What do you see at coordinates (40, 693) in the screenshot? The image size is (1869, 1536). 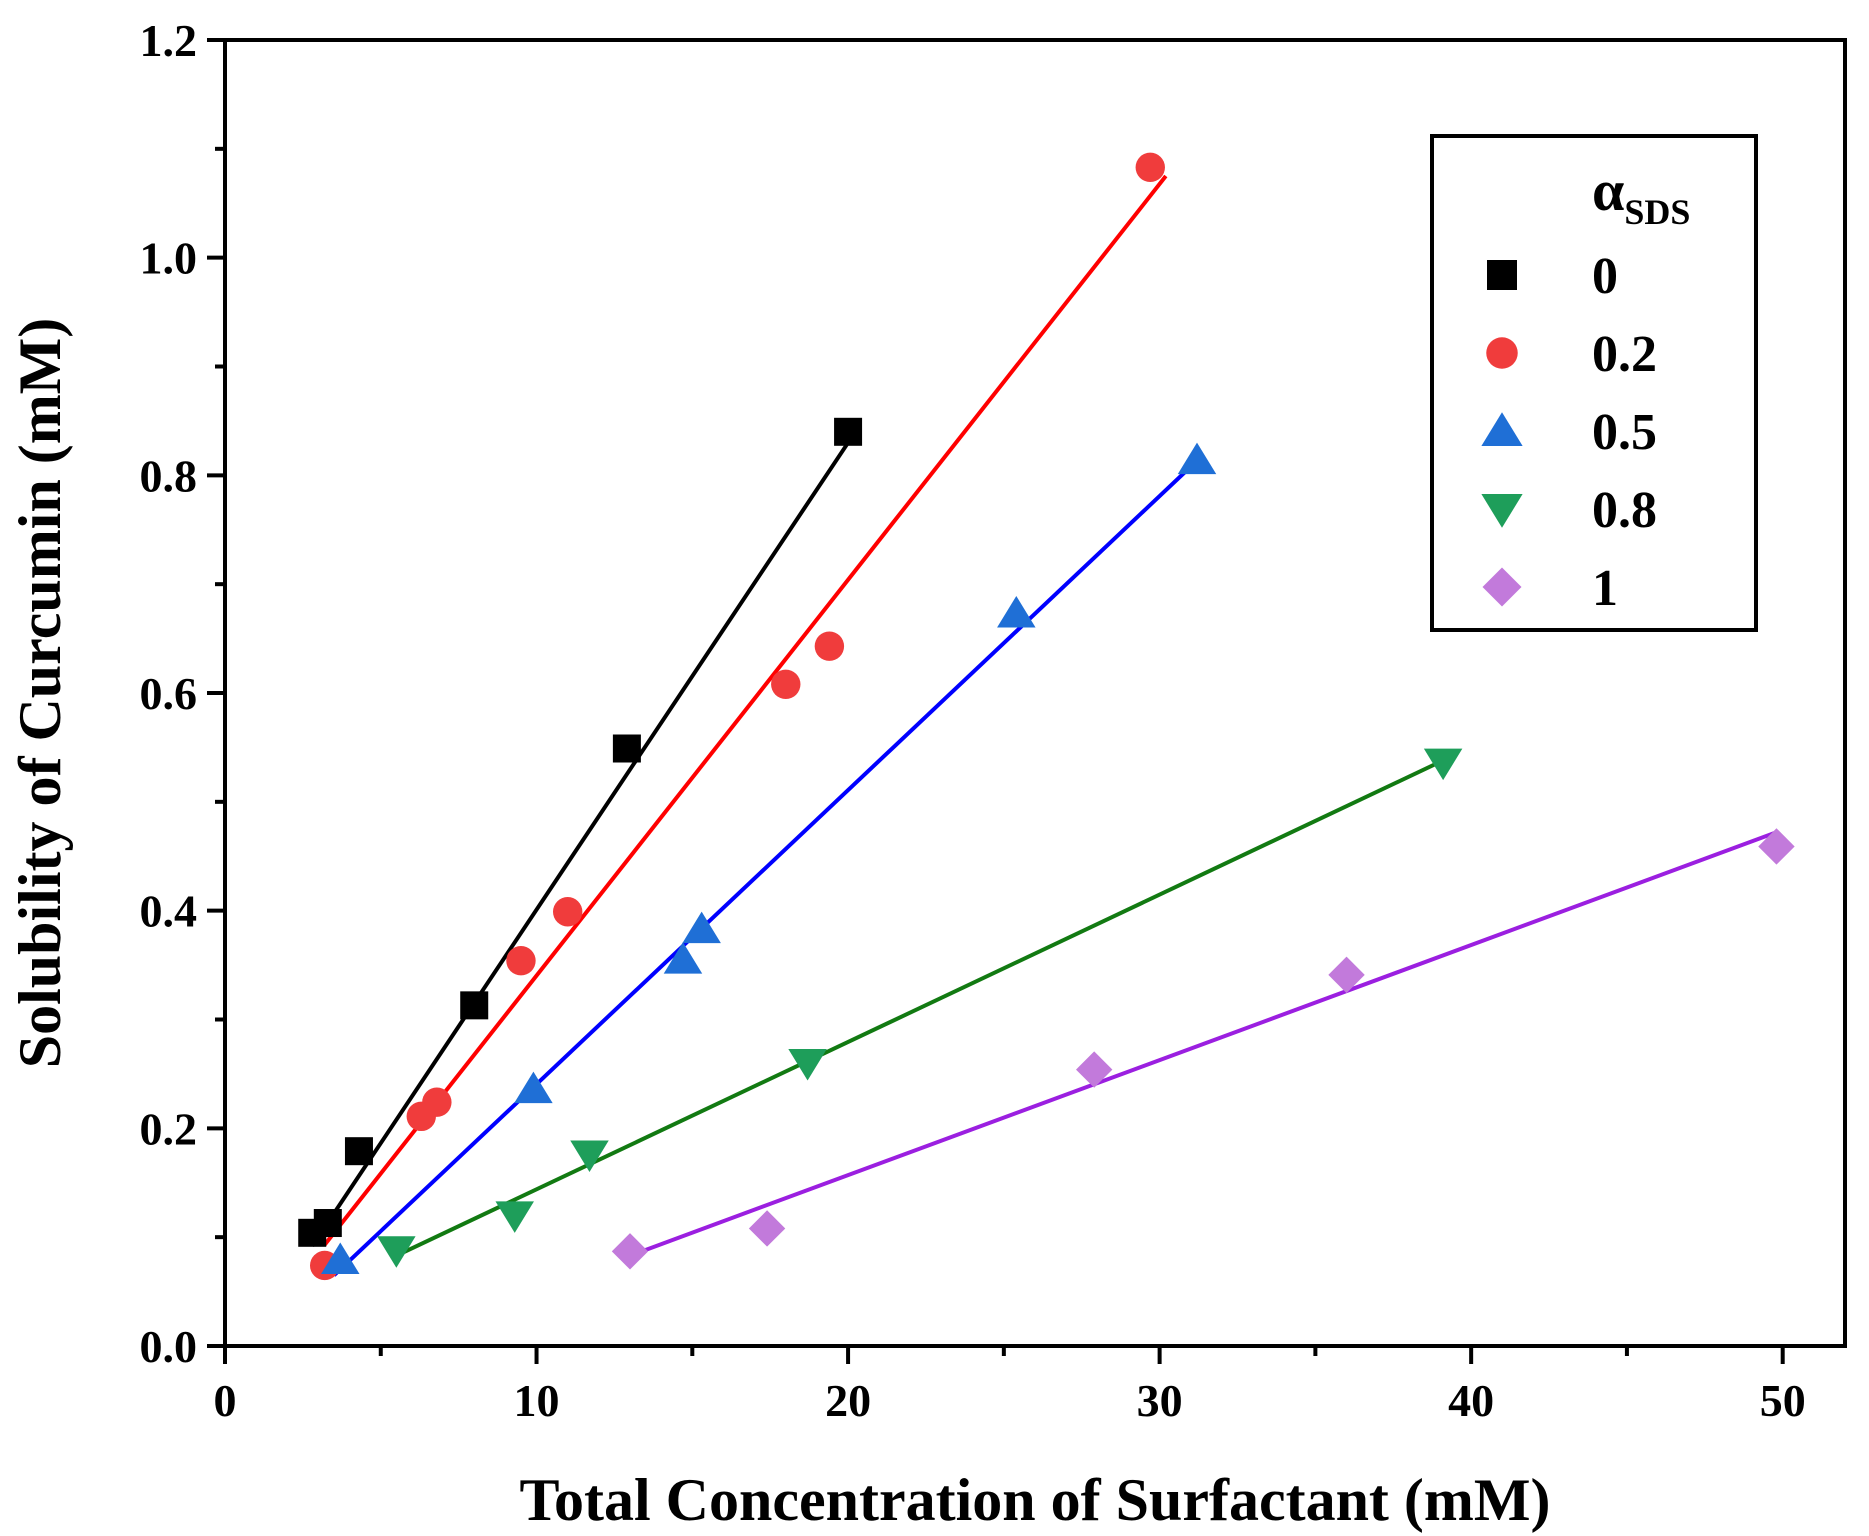 I see `y-axis-title: Solubility of Curcumin (mM)` at bounding box center [40, 693].